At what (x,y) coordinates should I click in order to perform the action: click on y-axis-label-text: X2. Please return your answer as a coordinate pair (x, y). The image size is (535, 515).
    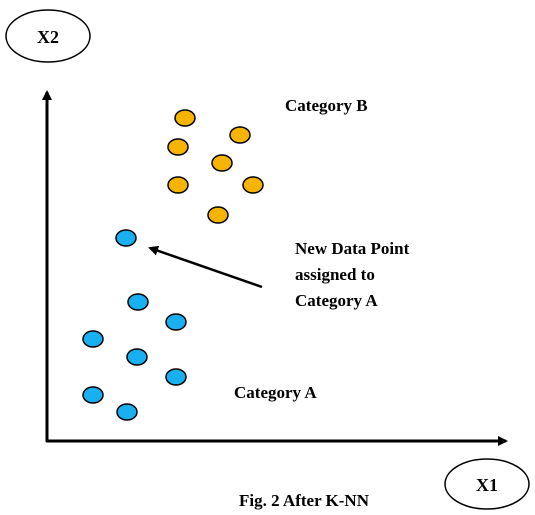
    Looking at the image, I should click on (48, 37).